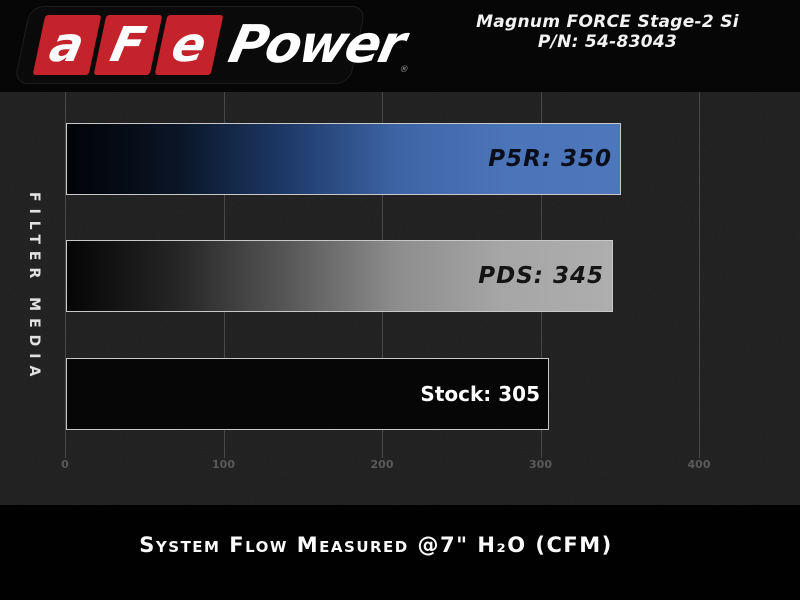 Image resolution: width=800 pixels, height=600 pixels. What do you see at coordinates (343, 159) in the screenshot?
I see `bar-p5r: P5R: 350` at bounding box center [343, 159].